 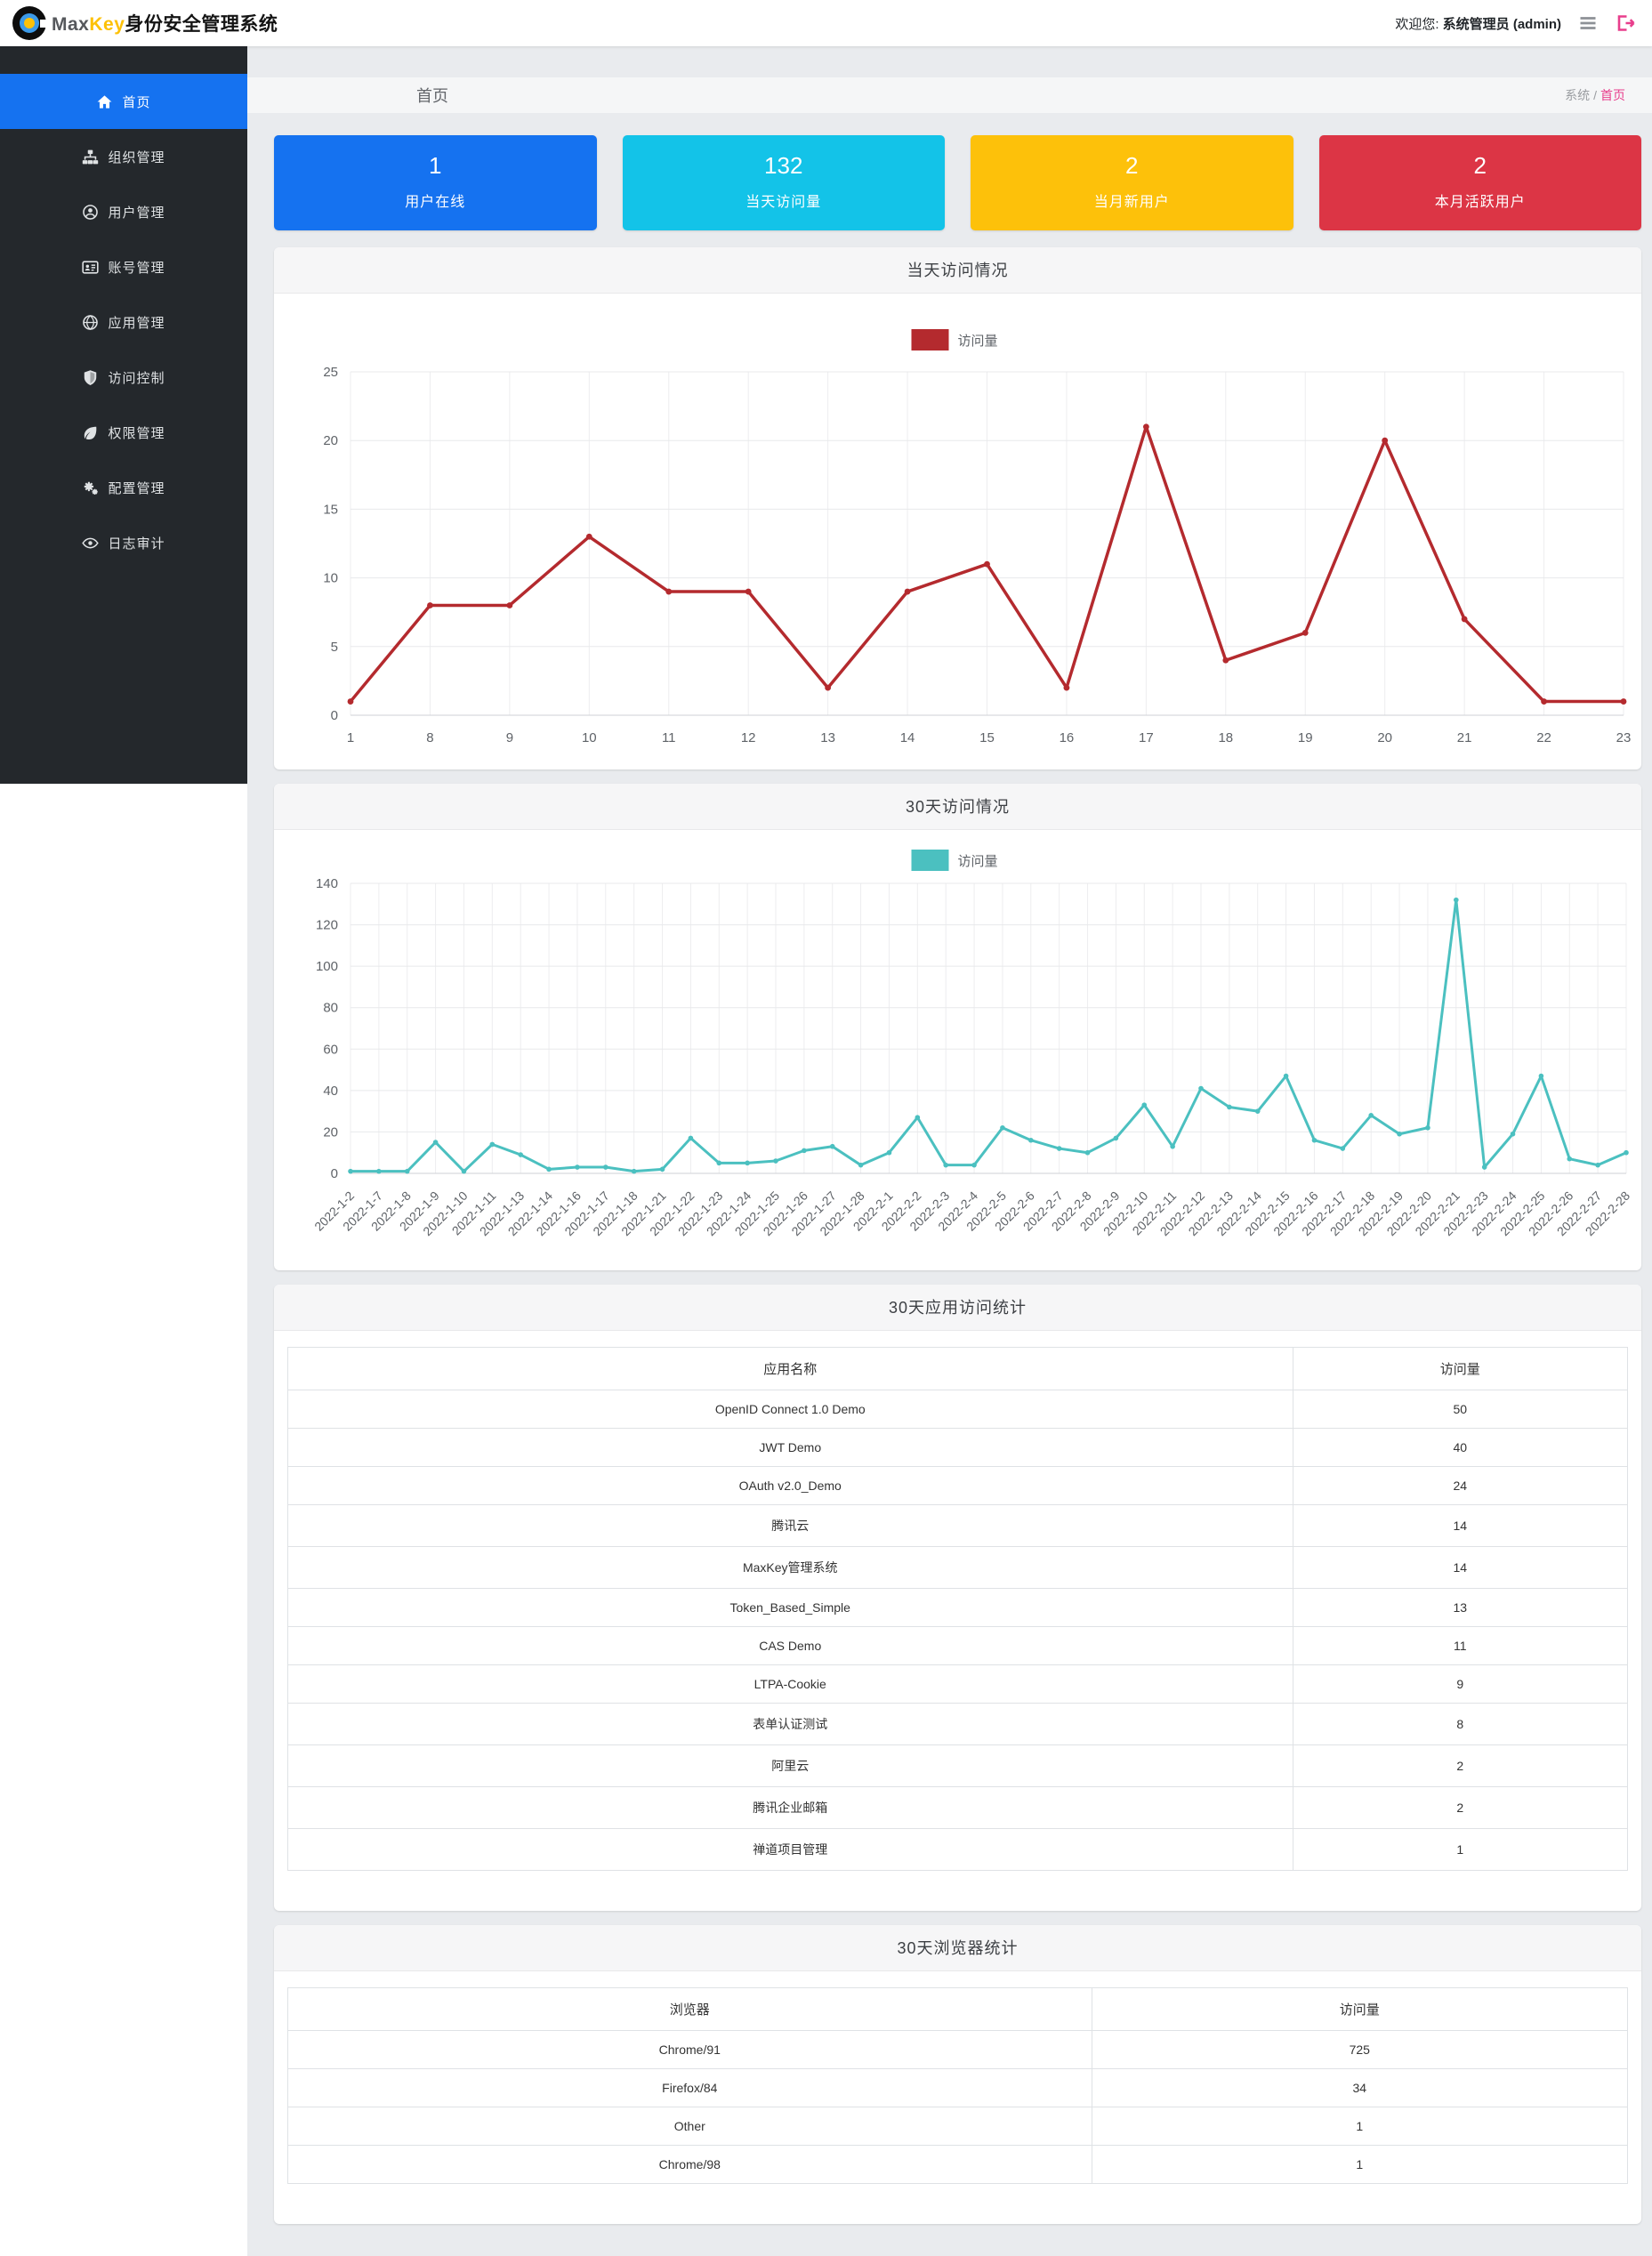 I want to click on sidebar-item-org: 组织管理, so click(x=124, y=156).